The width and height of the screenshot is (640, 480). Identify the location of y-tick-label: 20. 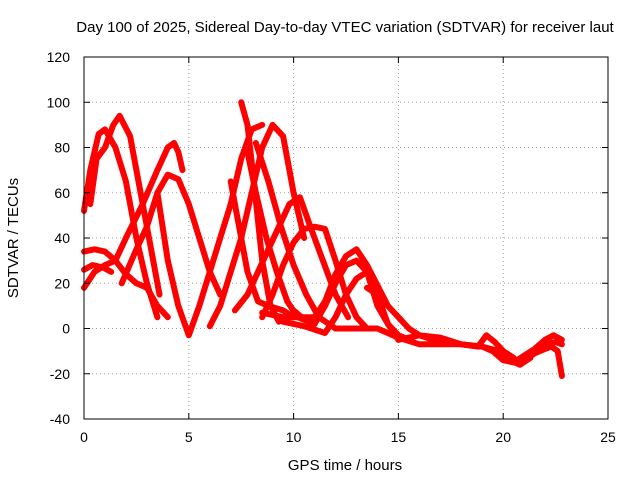
(62, 283).